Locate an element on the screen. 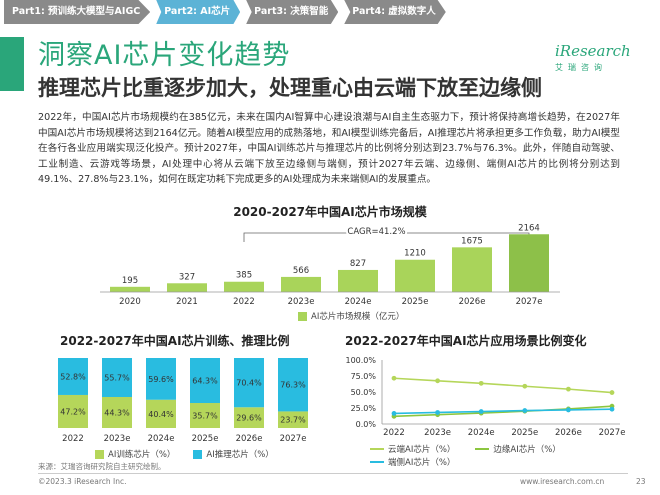 This screenshot has height=495, width=660. bar-highlight is located at coordinates (529, 263).